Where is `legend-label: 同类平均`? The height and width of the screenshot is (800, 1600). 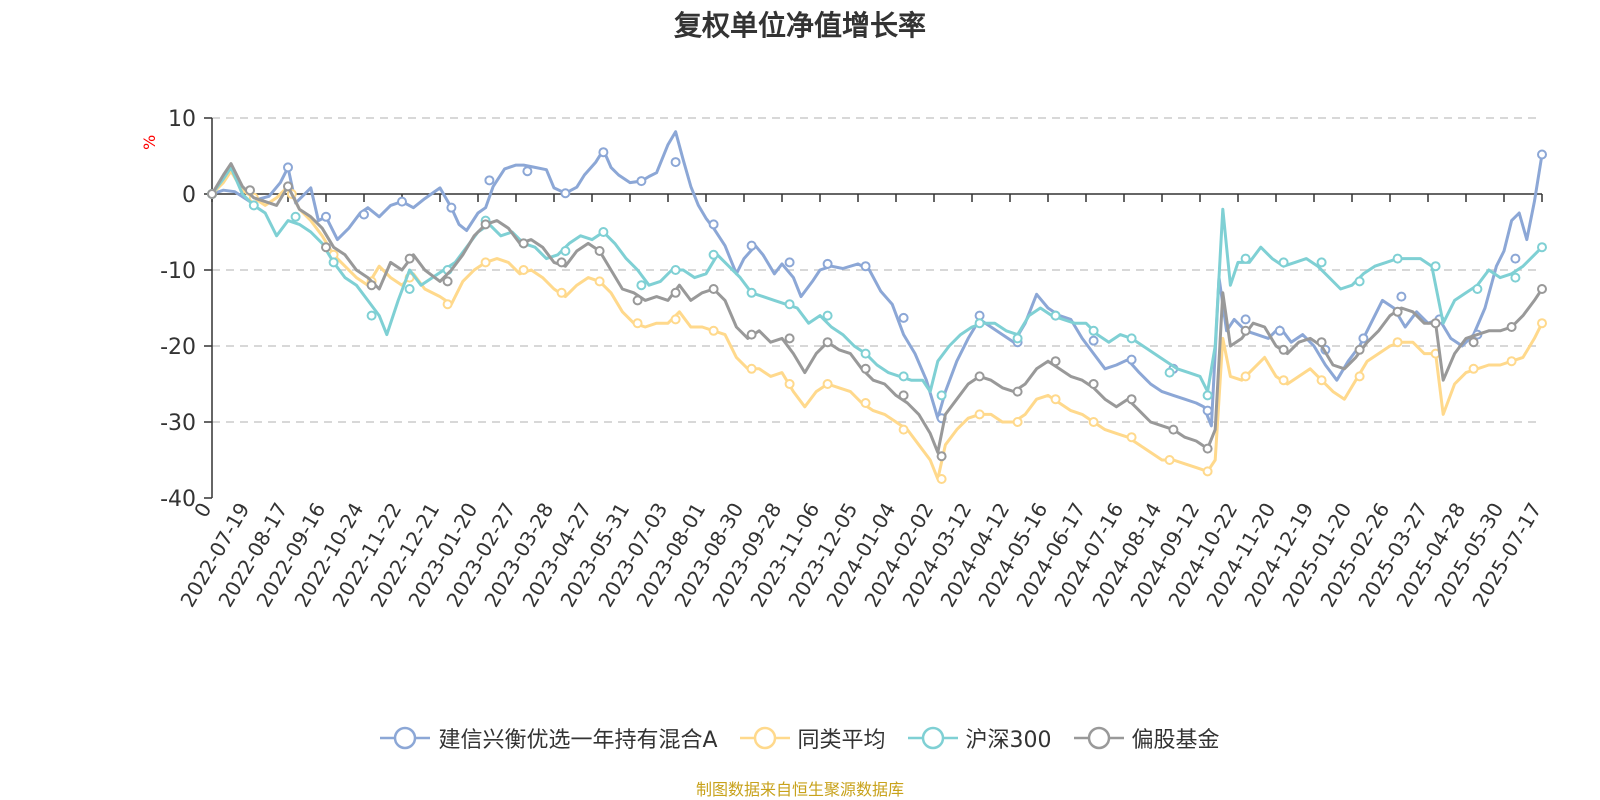 legend-label: 同类平均 is located at coordinates (841, 740).